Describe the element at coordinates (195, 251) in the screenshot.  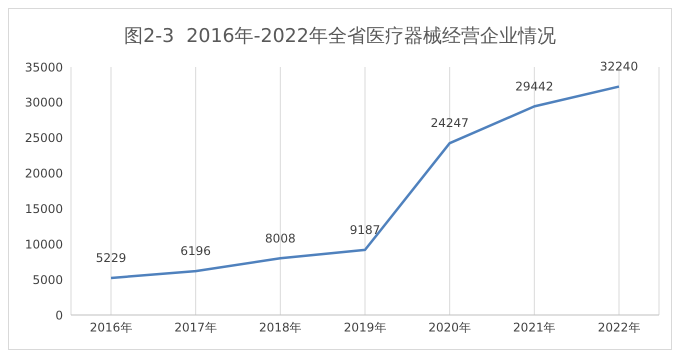
I see `data-label: 6196` at that location.